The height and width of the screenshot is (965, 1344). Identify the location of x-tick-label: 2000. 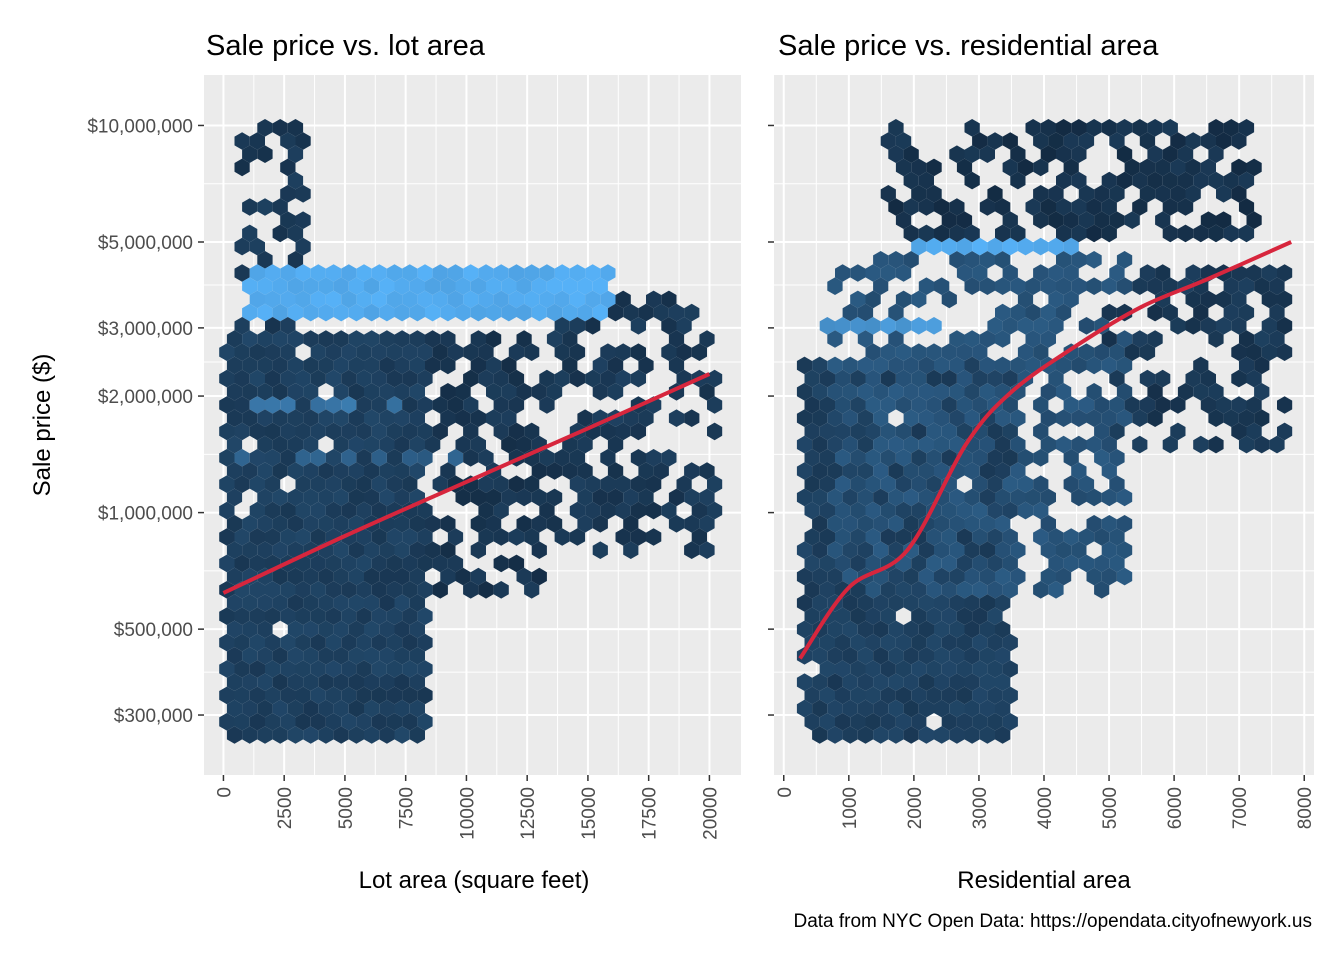
(915, 808).